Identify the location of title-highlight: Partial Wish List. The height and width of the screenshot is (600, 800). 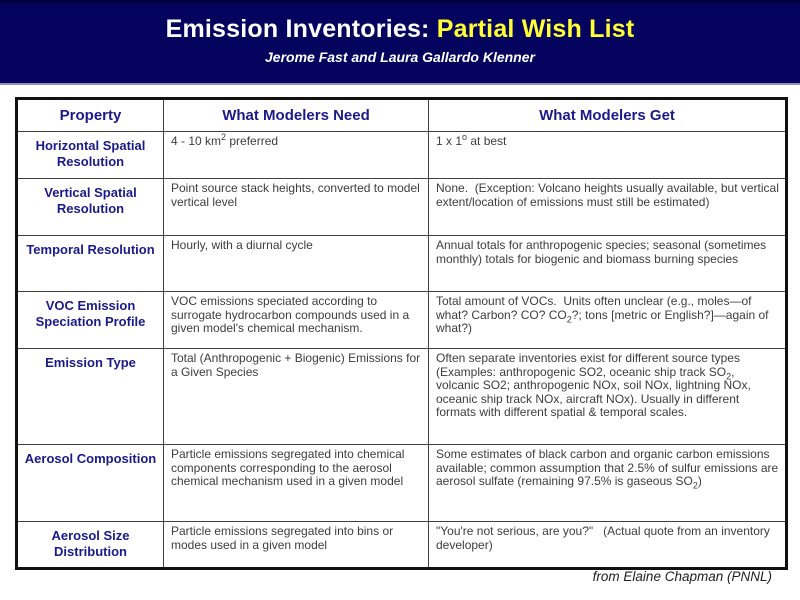
(535, 29).